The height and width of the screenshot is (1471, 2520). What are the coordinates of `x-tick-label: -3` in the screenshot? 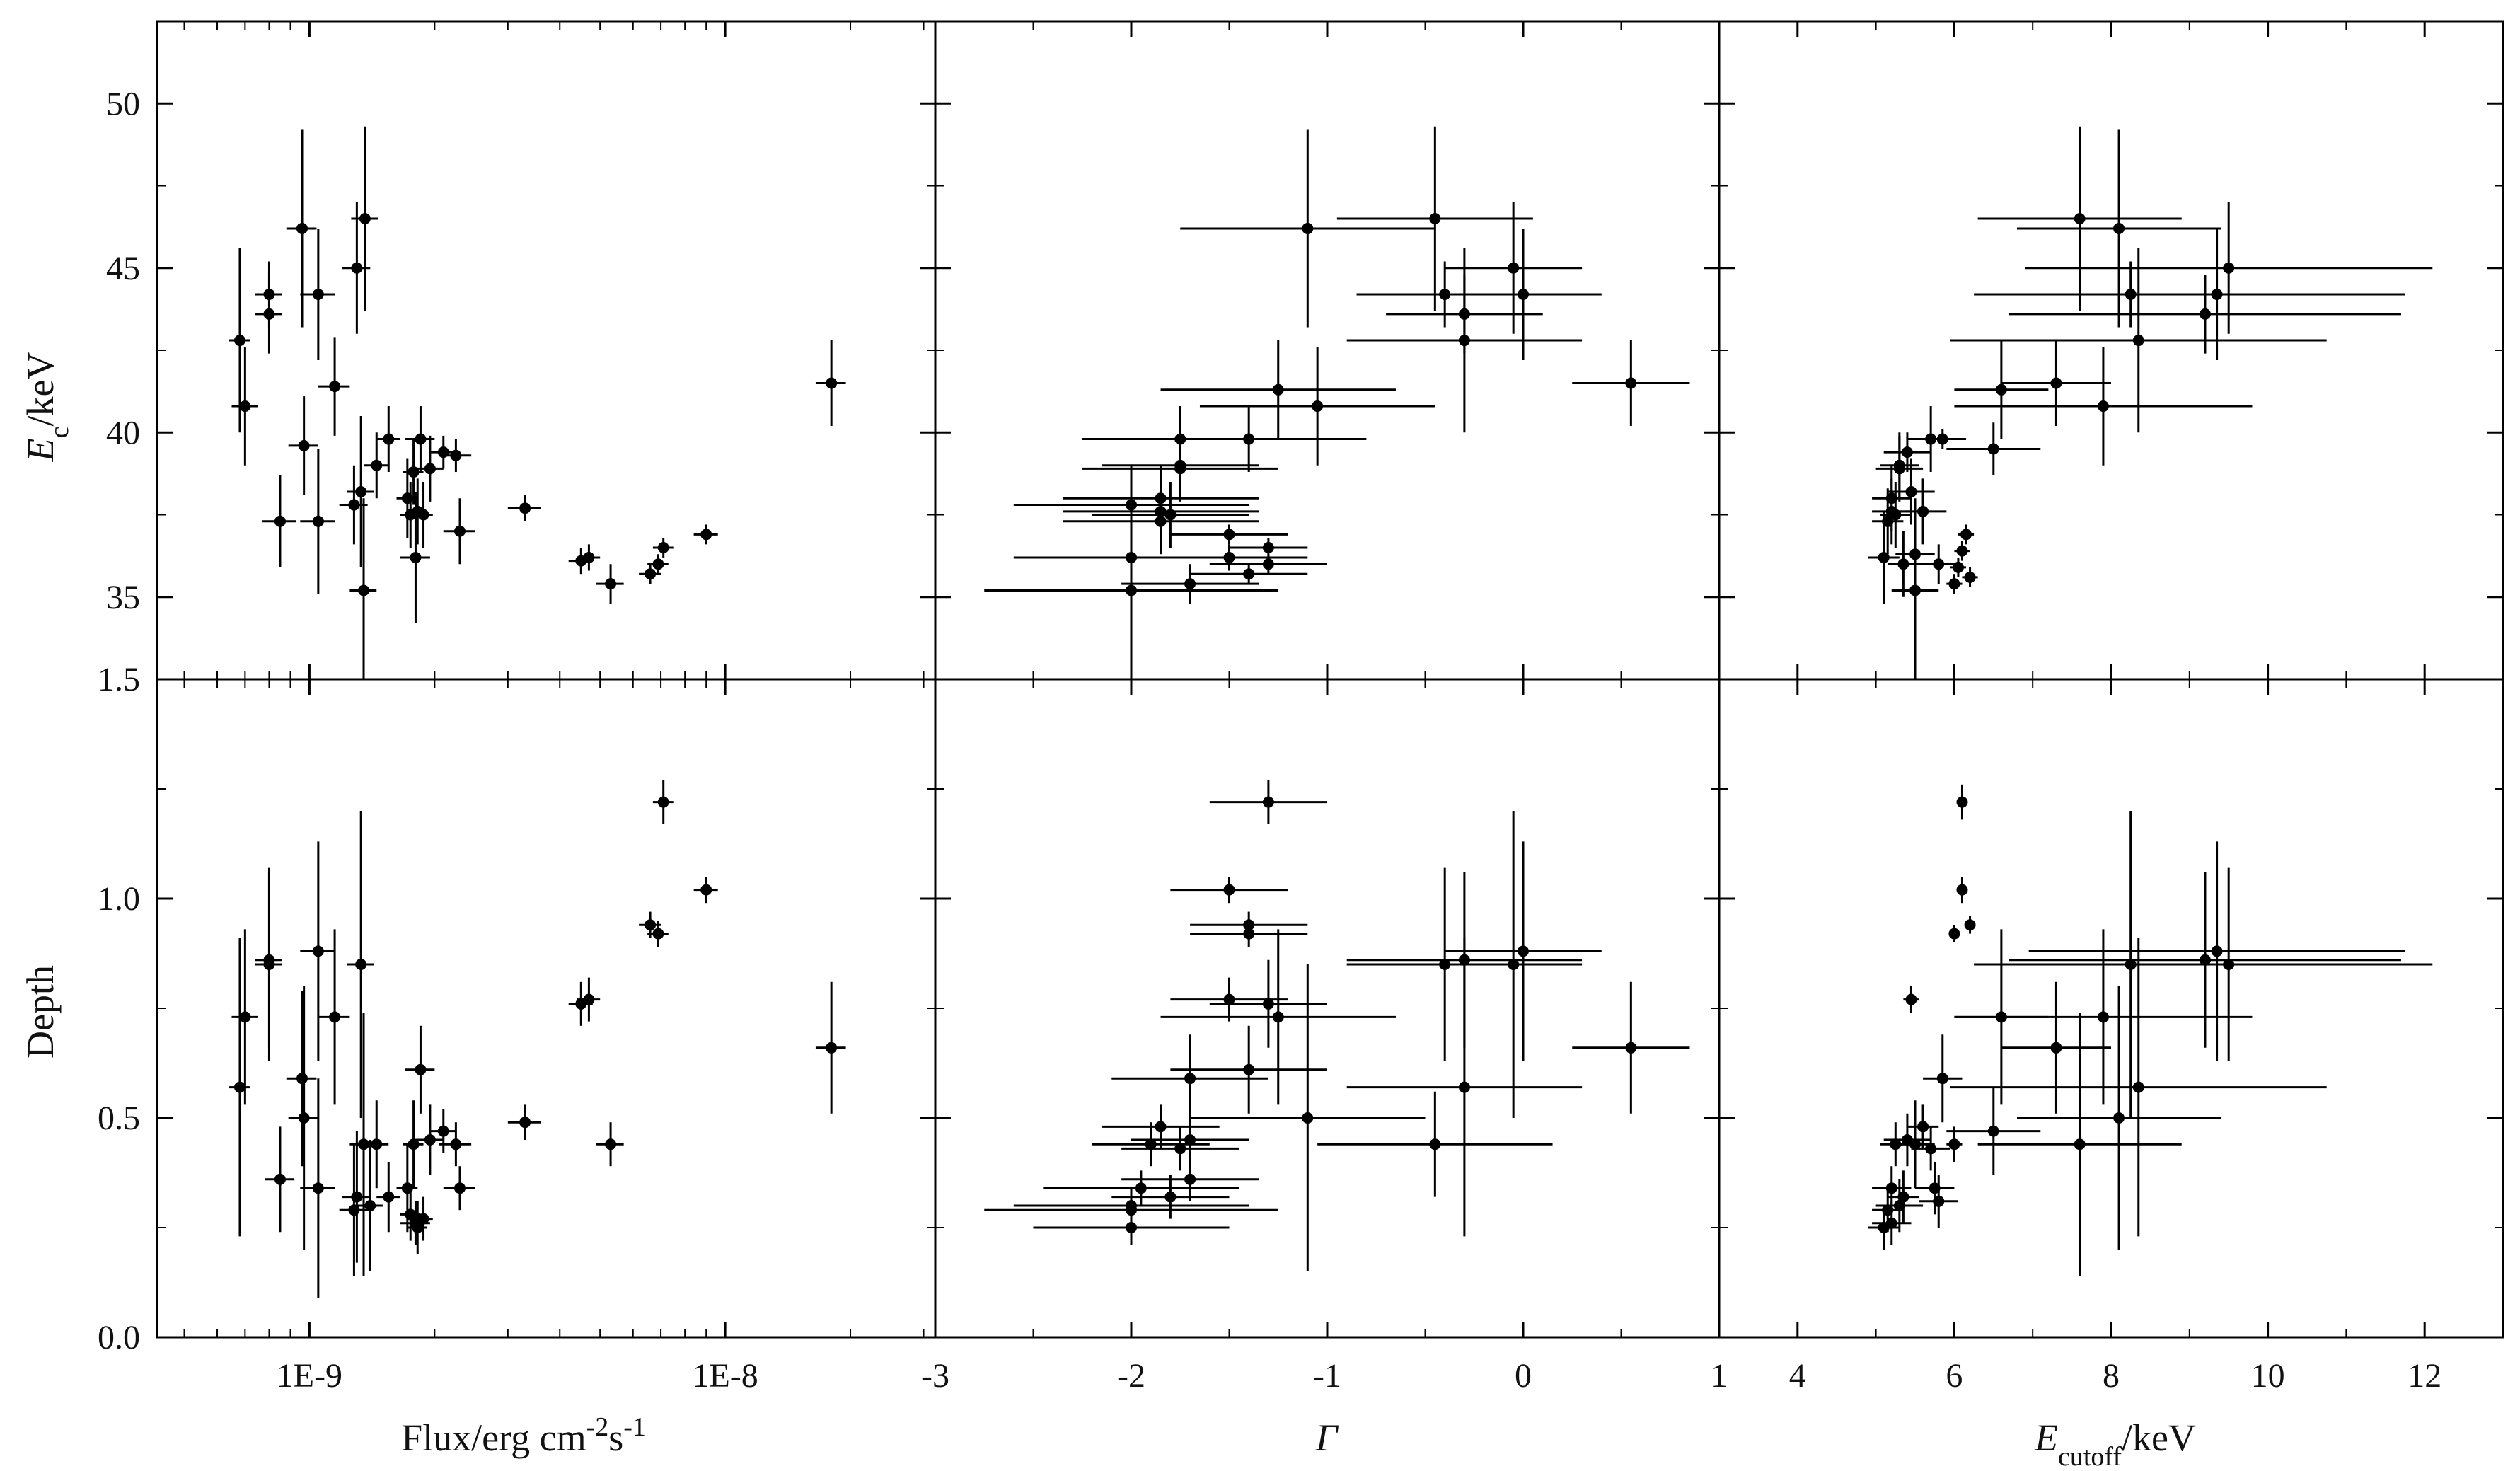 It's located at (935, 1376).